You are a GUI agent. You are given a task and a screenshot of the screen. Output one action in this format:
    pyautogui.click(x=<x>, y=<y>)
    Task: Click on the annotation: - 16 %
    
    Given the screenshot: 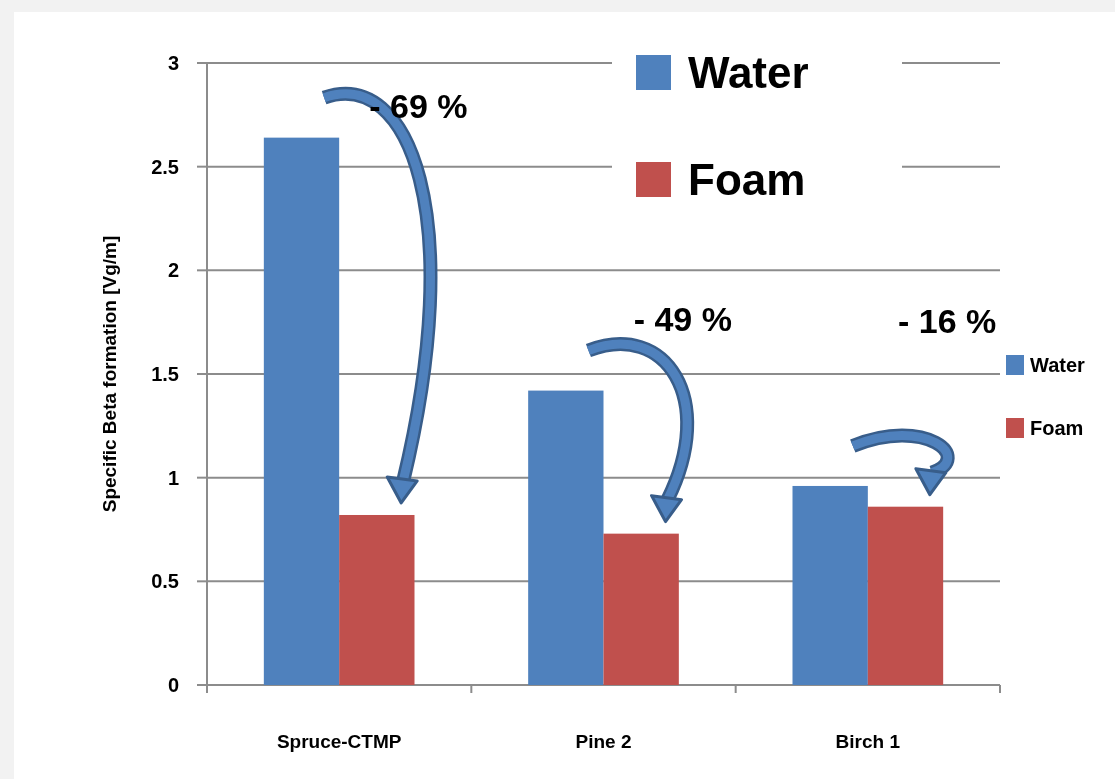 What is the action you would take?
    pyautogui.click(x=947, y=320)
    